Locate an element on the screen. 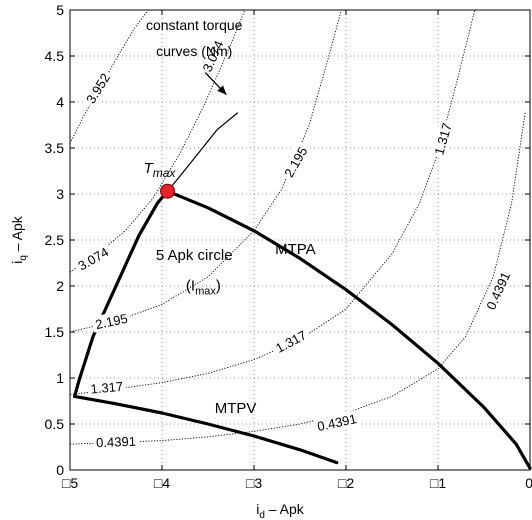 This screenshot has height=520, width=532. contour-label-text: 3.074 is located at coordinates (93, 258).